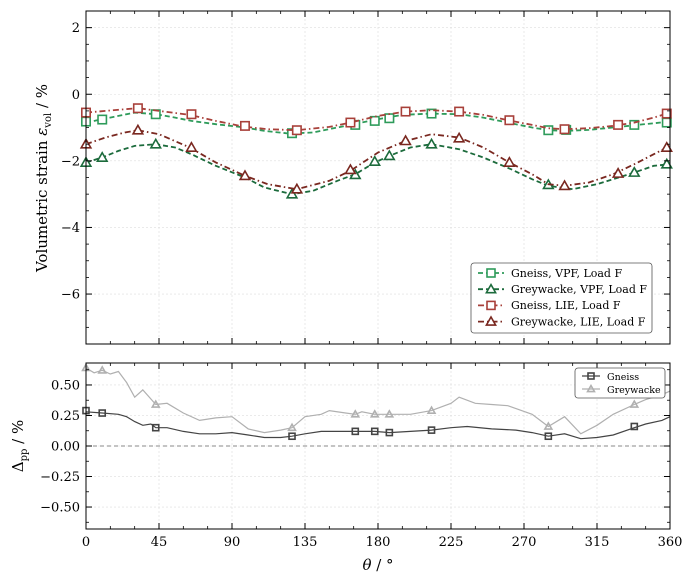  I want to click on y-tick-label-0: 0.50, so click(65, 385).